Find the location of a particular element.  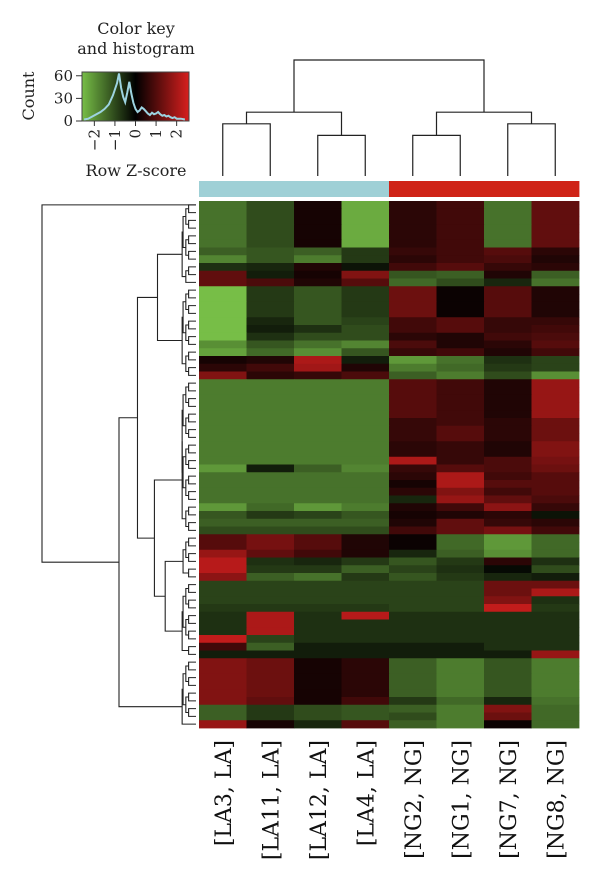

color-key-x-tick-label: 1 is located at coordinates (156, 134).